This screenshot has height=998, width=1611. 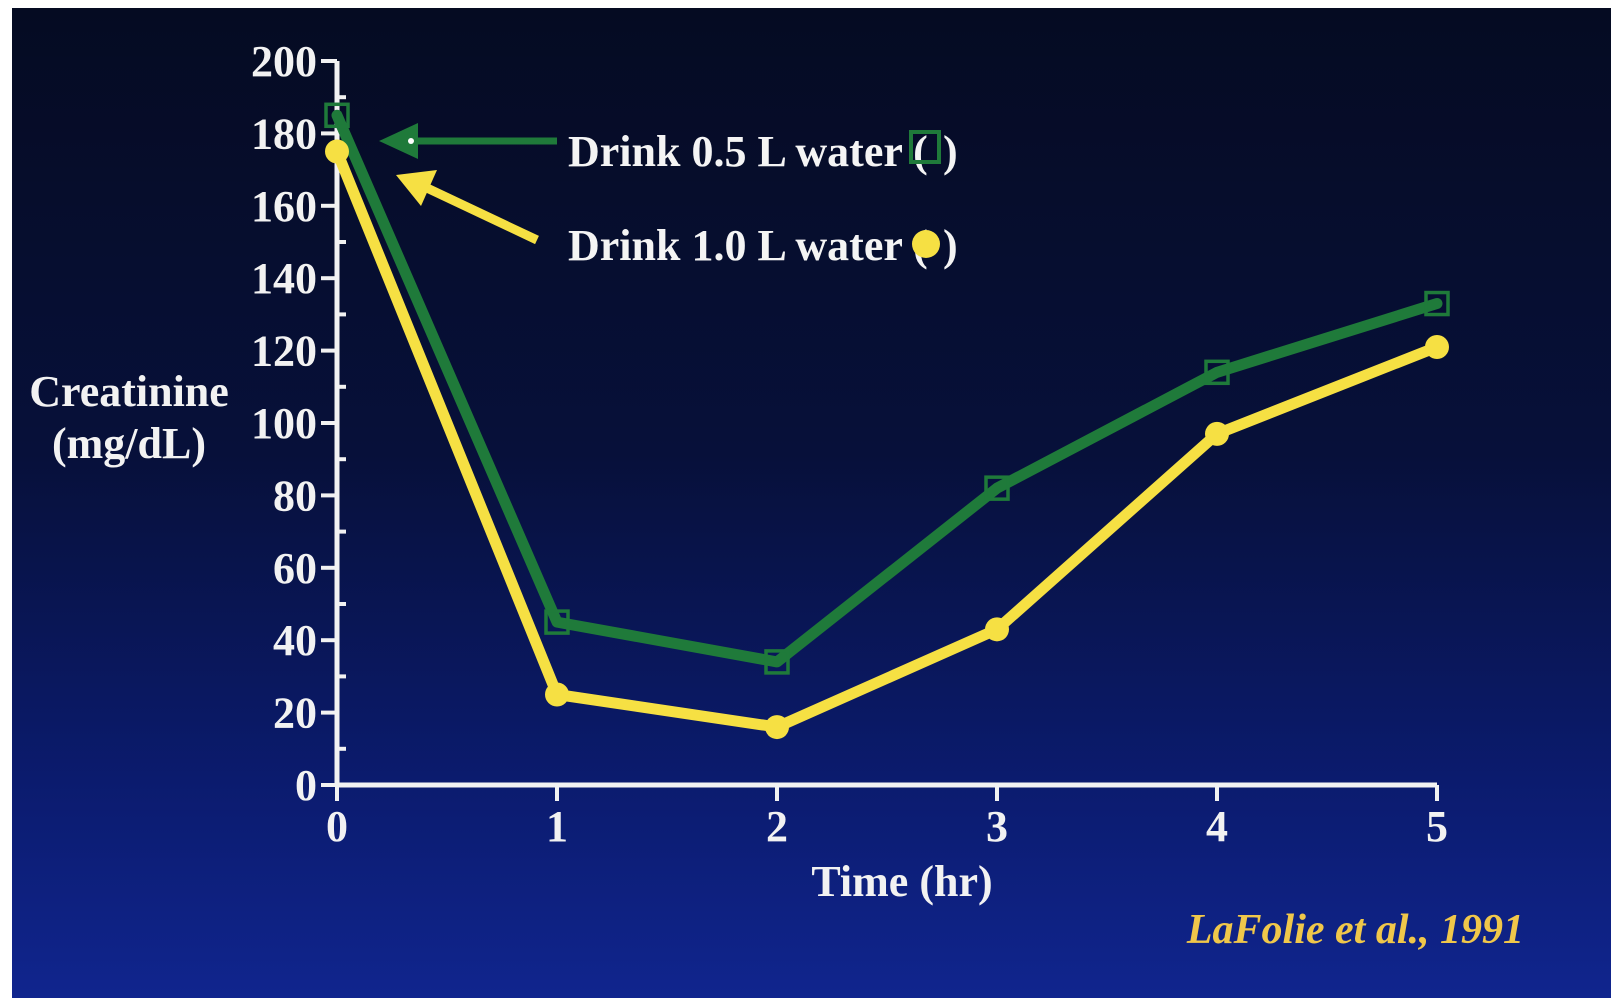 What do you see at coordinates (398, 141) in the screenshot?
I see `legend-arrow-green-head` at bounding box center [398, 141].